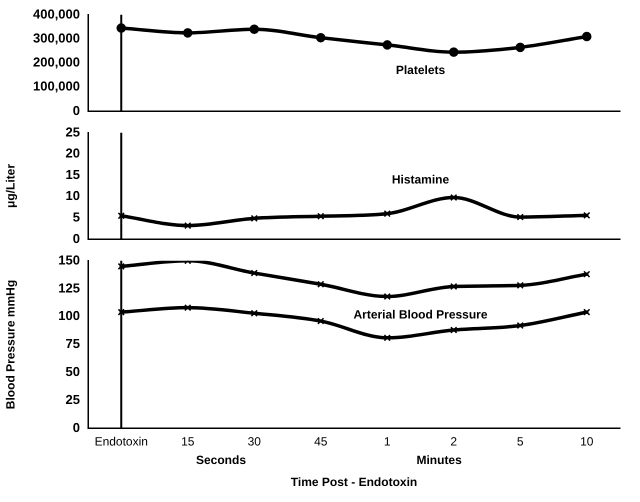 This screenshot has height=502, width=640. Describe the element at coordinates (73, 344) in the screenshot. I see `y-tick-label: 75` at that location.